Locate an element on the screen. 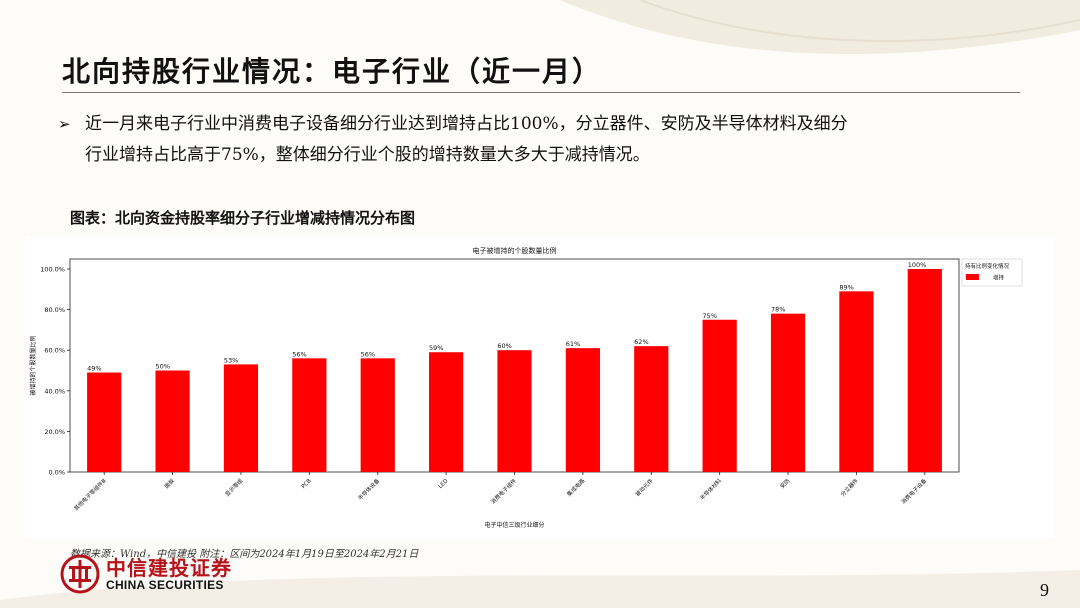  figure-caption: 图表：北向资金持股率细分子行业增减持情况分布图 is located at coordinates (243, 218).